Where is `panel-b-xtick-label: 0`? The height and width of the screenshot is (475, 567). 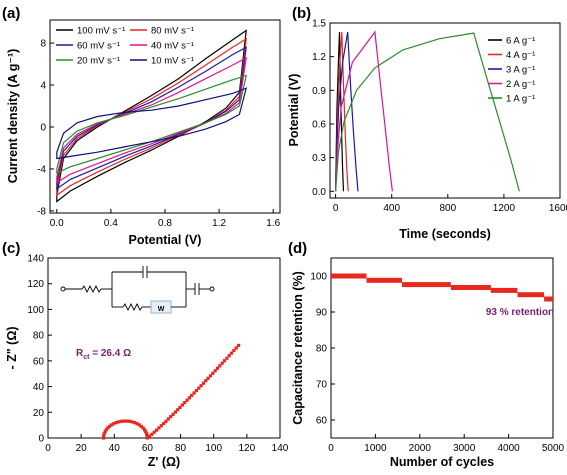 panel-b-xtick-label: 0 is located at coordinates (336, 208).